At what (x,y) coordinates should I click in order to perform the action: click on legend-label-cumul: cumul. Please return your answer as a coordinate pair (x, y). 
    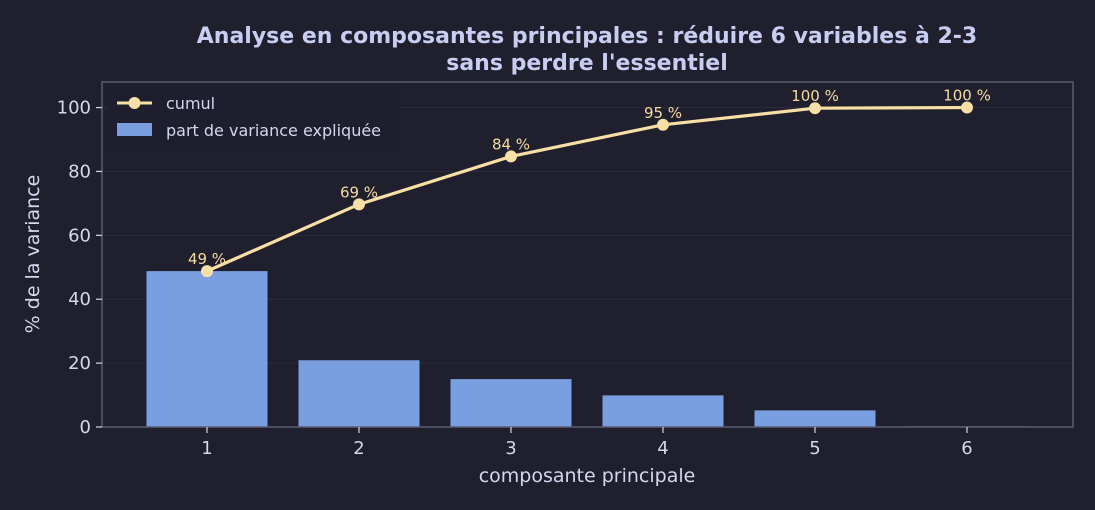
    Looking at the image, I should click on (190, 103).